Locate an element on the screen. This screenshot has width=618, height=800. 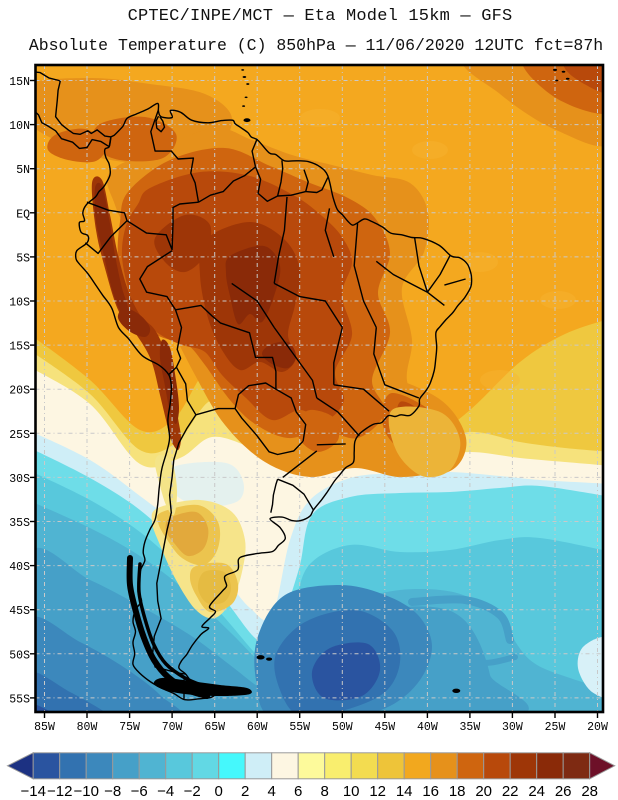
svg-text: 45W is located at coordinates (384, 727).